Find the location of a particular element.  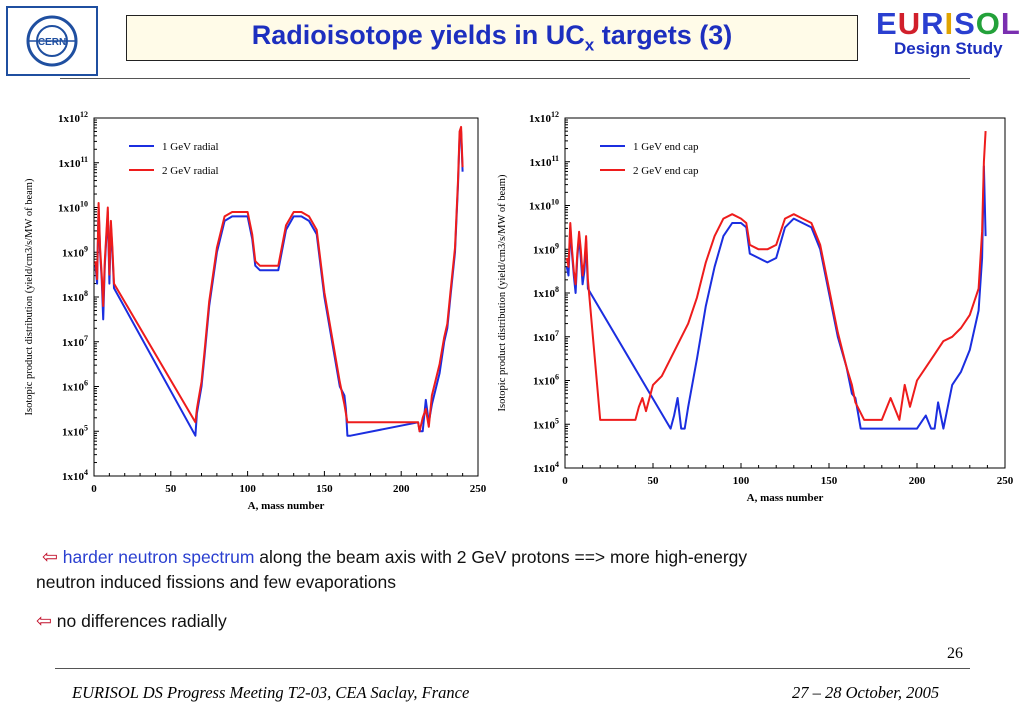

eurisol-logo: EURISOL Design Study is located at coordinates (948, 32).